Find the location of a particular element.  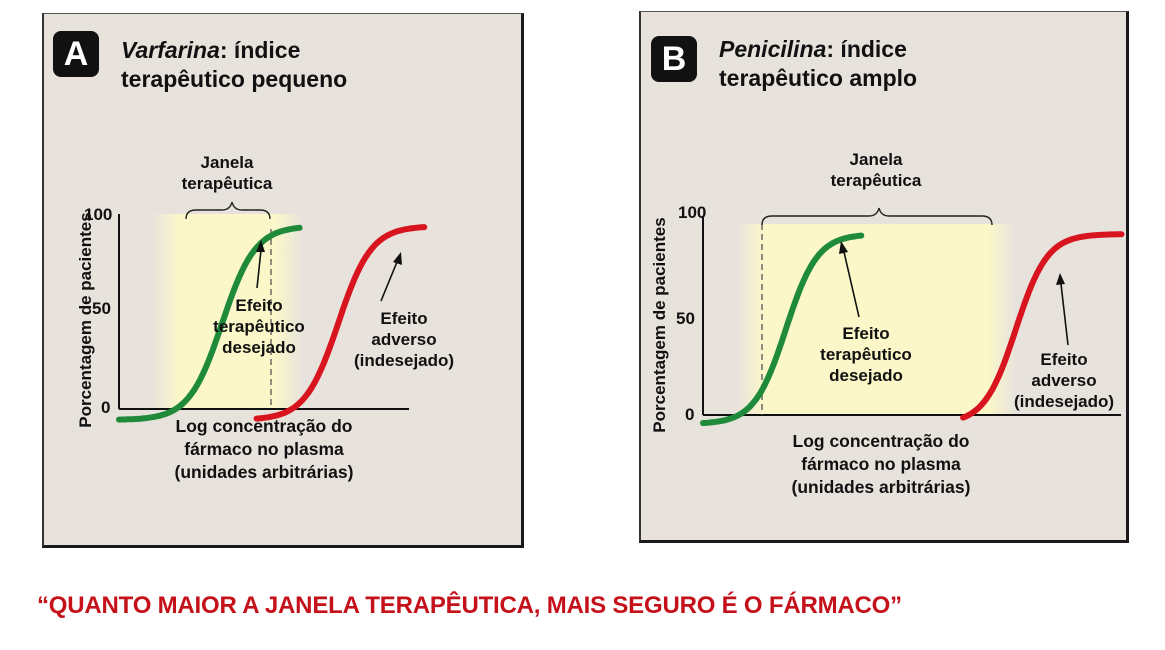

panel-a-title: Varfarina: índice terapêutico pequeno is located at coordinates (234, 65).